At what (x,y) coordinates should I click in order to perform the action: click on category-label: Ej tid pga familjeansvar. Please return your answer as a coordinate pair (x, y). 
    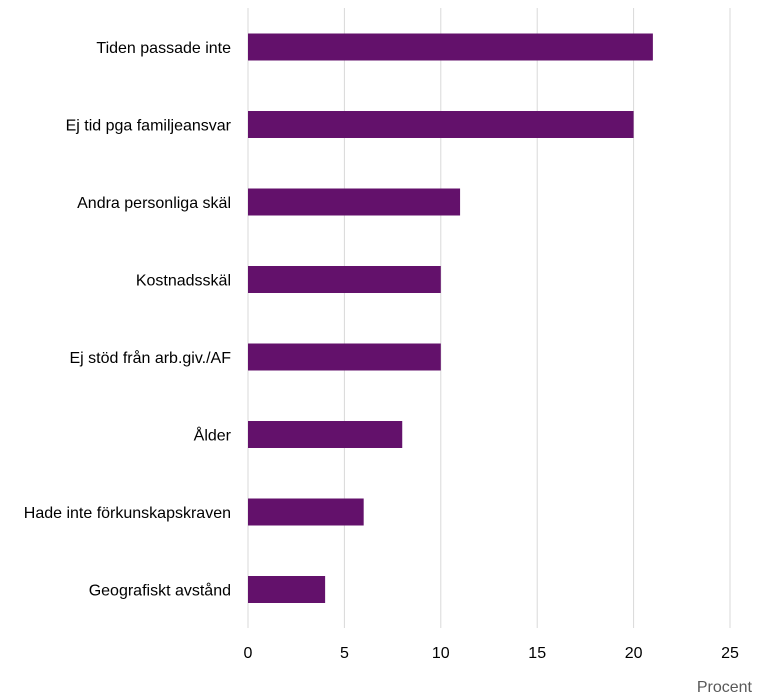
    Looking at the image, I should click on (149, 126).